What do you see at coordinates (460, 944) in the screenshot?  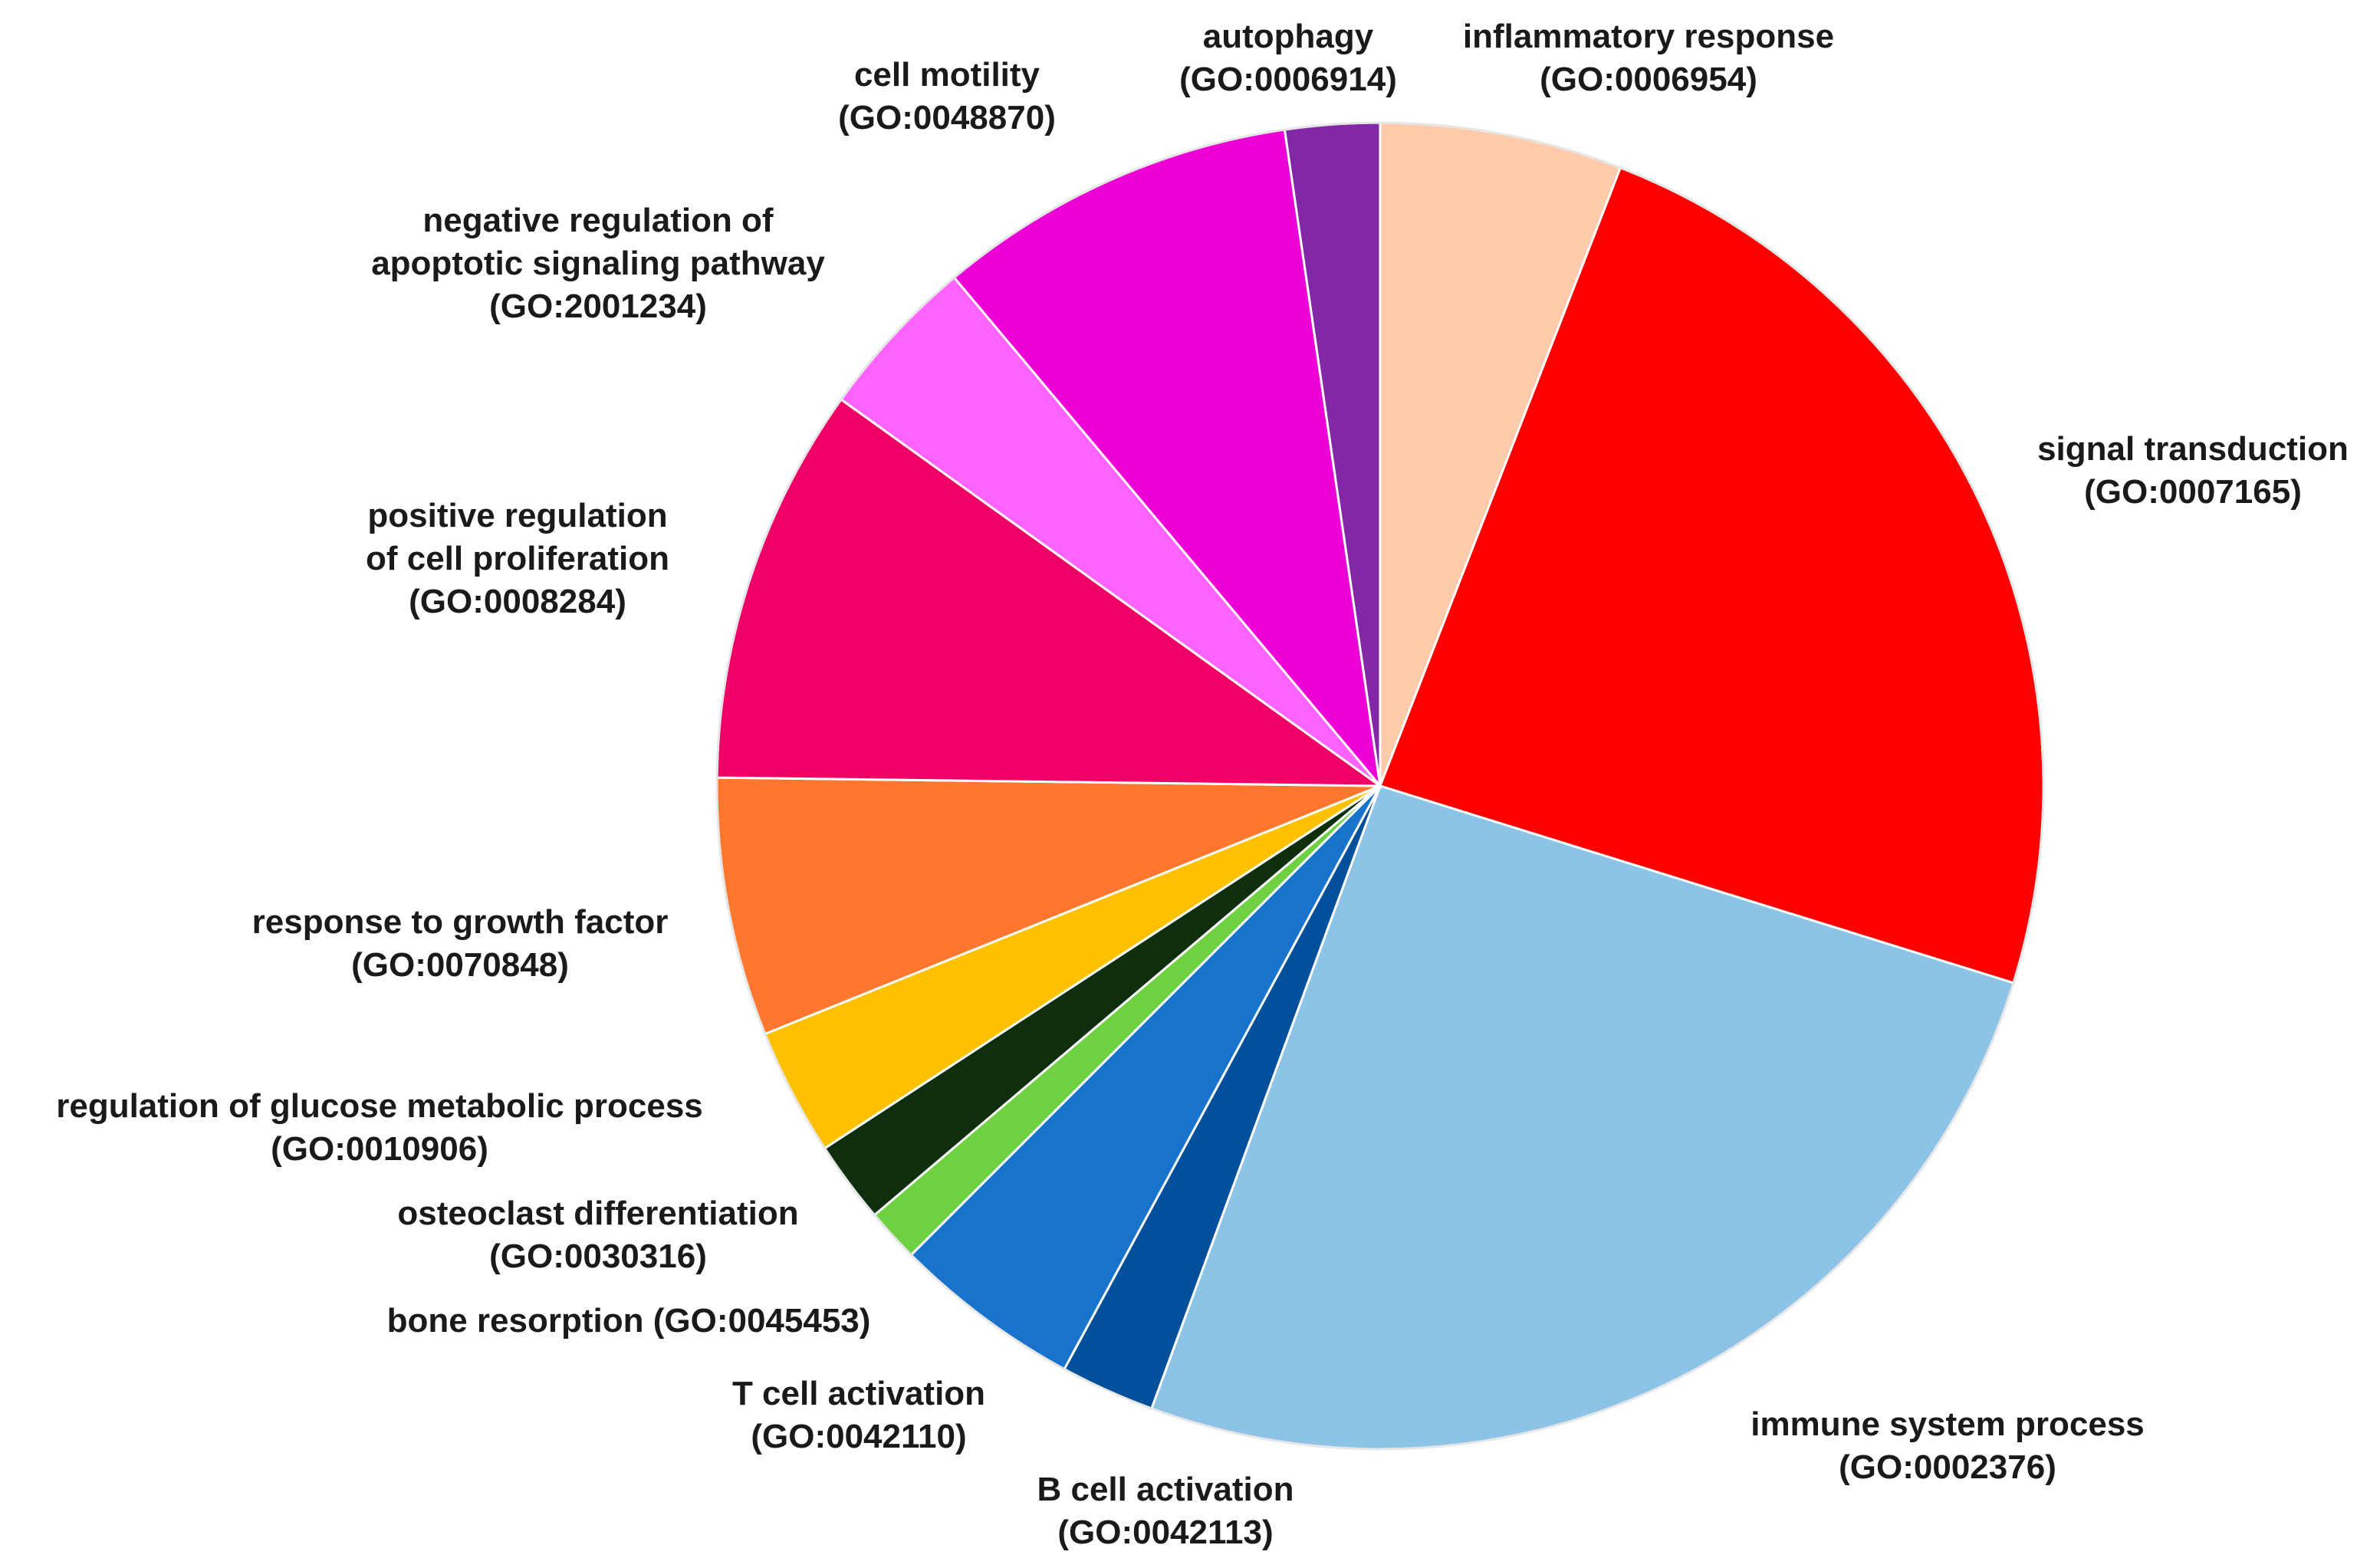 I see `slice-label-response-to-growth-factor: response to growth factor (GO:0070848)` at bounding box center [460, 944].